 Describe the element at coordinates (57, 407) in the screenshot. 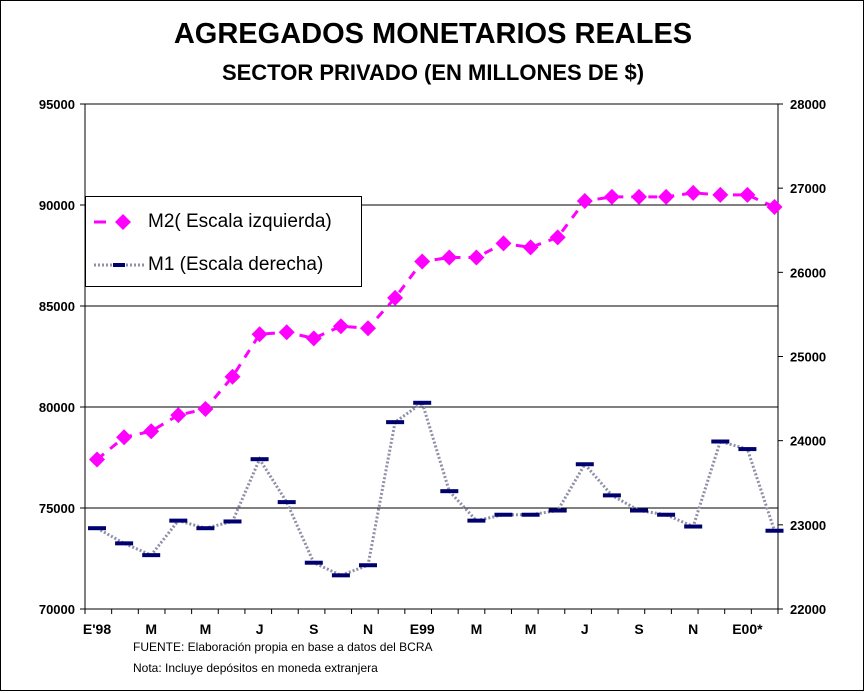

I see `y-left-tick-label: 80000` at that location.